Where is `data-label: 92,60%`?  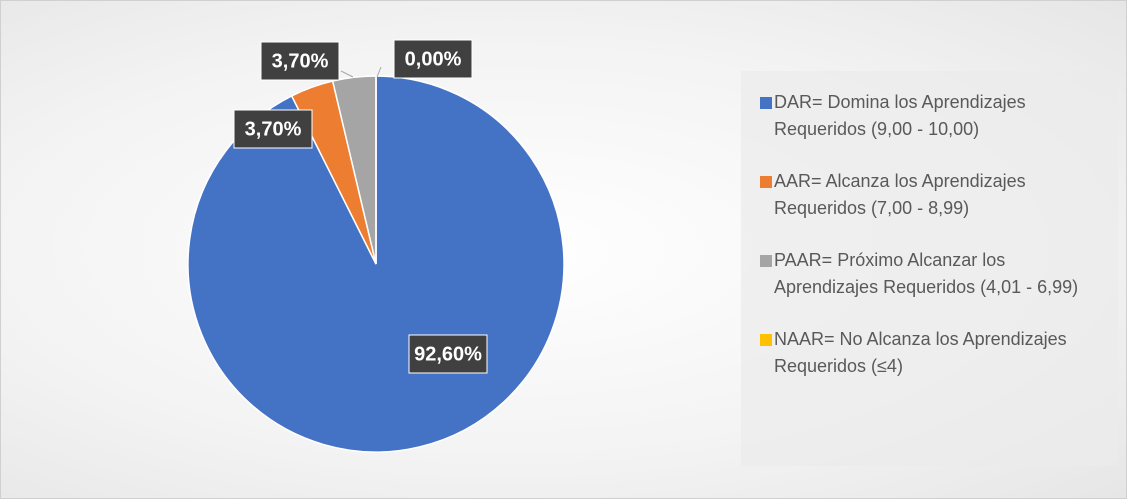 data-label: 92,60% is located at coordinates (448, 354).